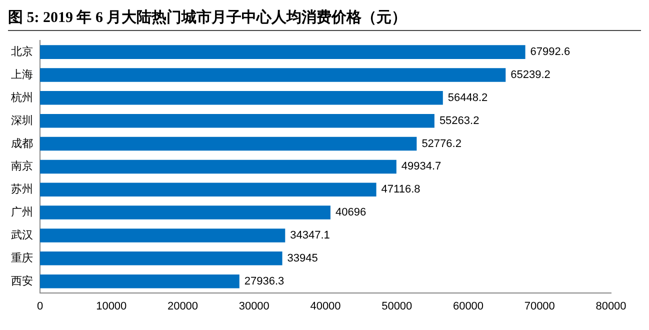  What do you see at coordinates (22, 51) in the screenshot?
I see `y-tick-label: 北京` at bounding box center [22, 51].